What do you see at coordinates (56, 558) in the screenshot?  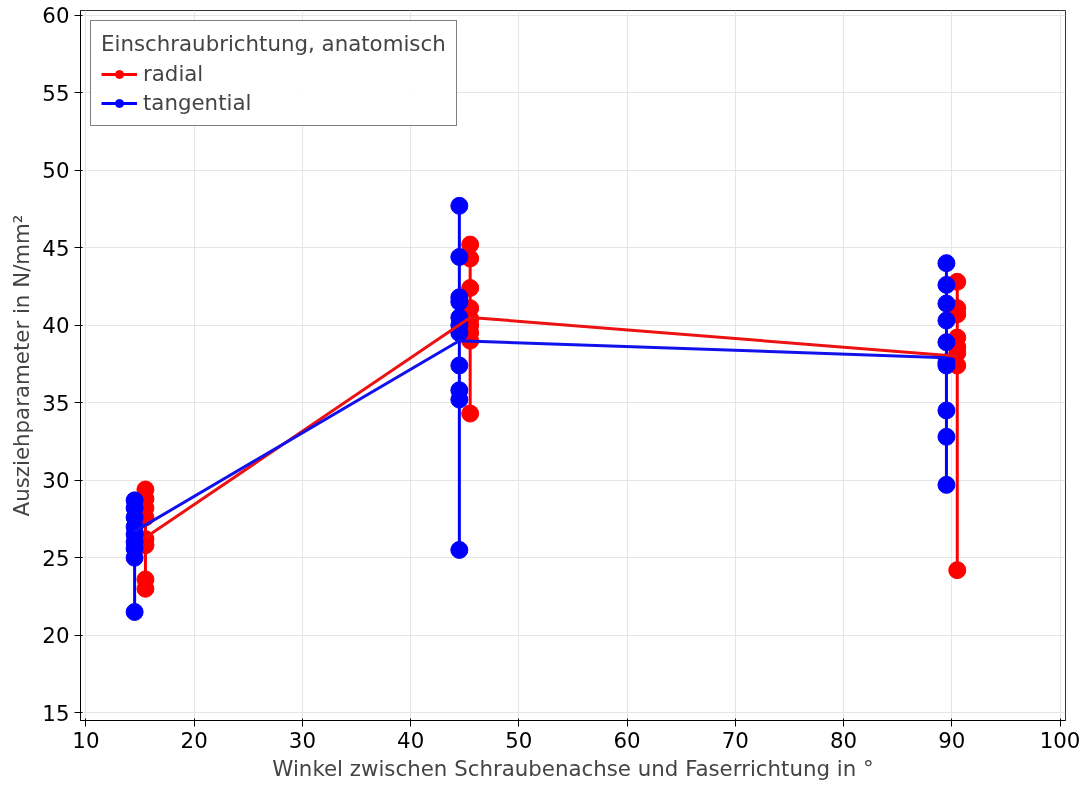 I see `y-tick-label: 25` at bounding box center [56, 558].